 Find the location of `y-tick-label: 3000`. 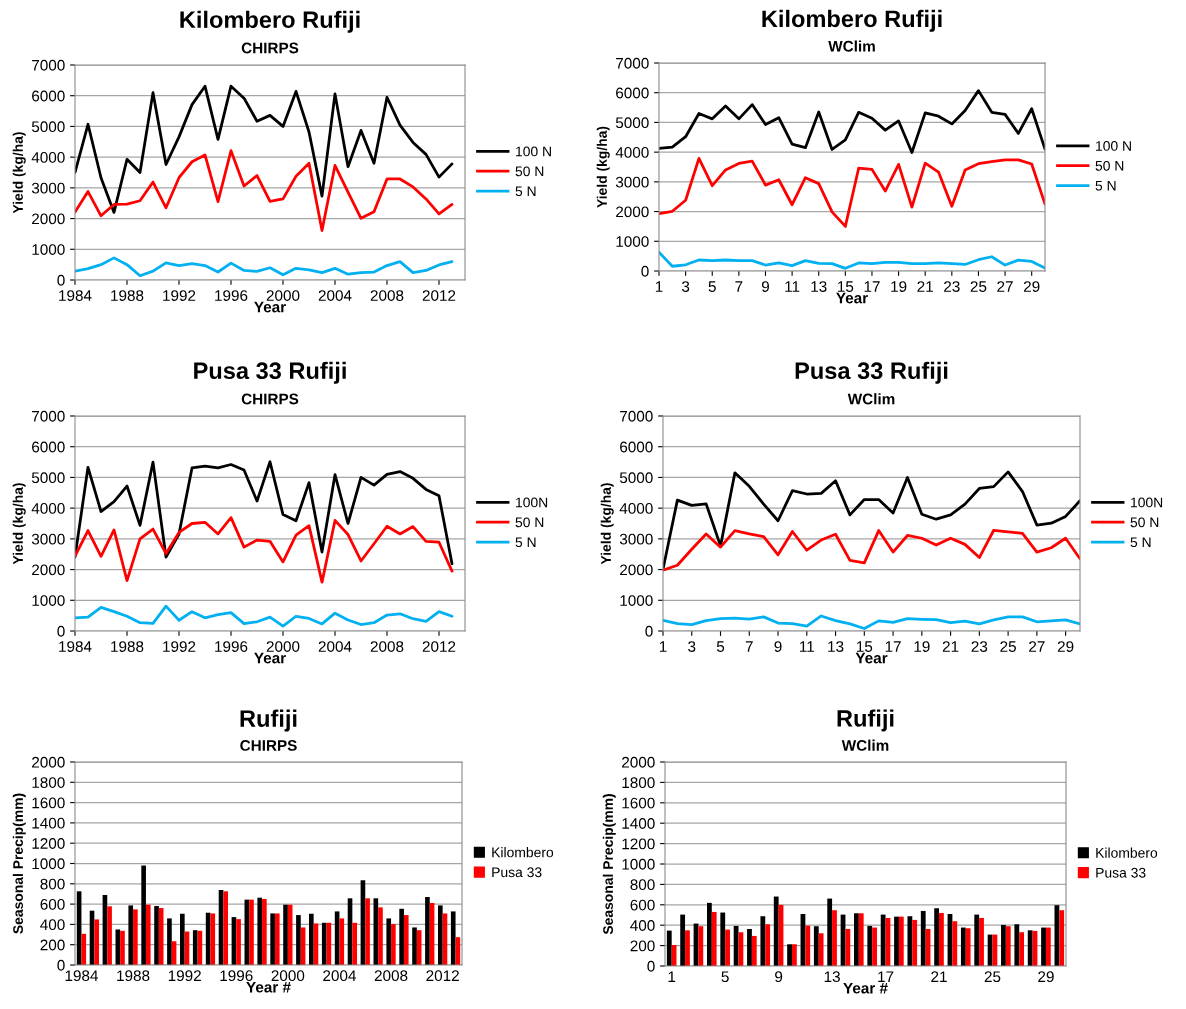

y-tick-label: 3000 is located at coordinates (48, 188).